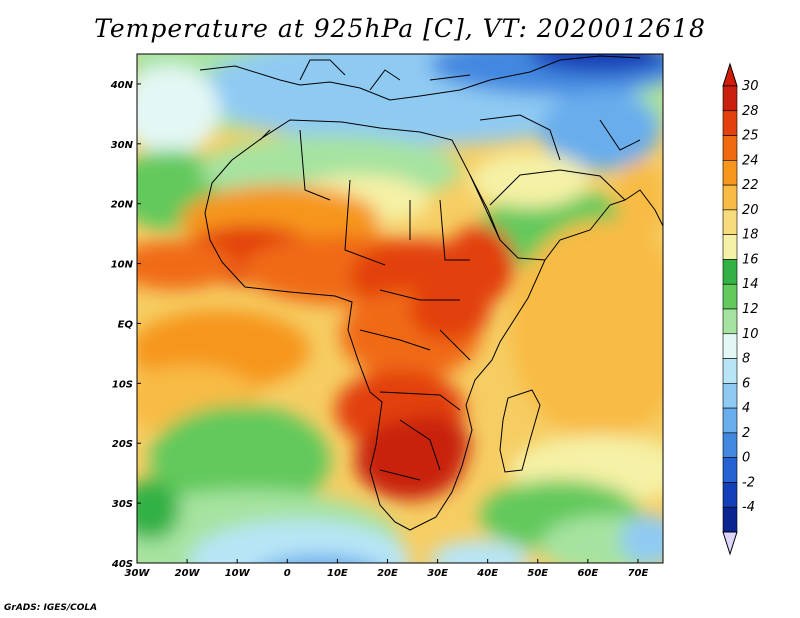  I want to click on lat-tick-label: 20S, so click(122, 444).